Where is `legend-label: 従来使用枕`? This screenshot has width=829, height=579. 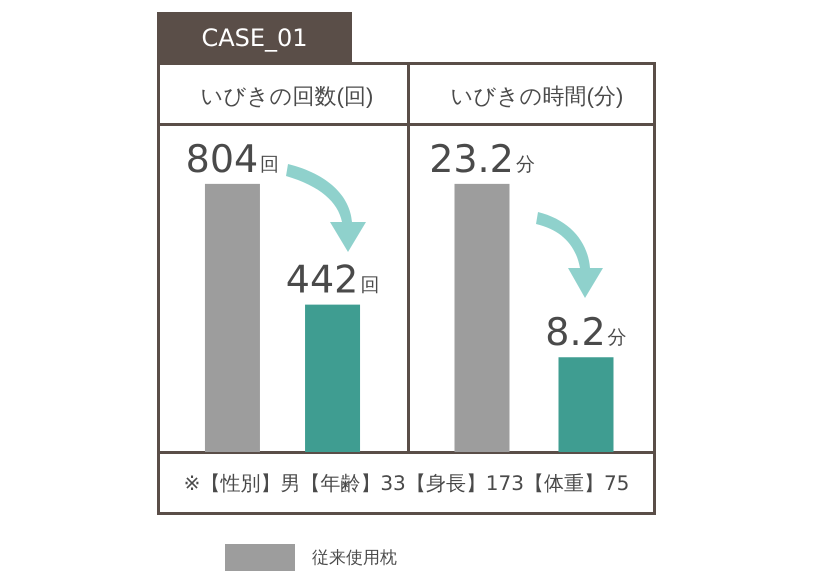 legend-label: 従来使用枕 is located at coordinates (354, 557).